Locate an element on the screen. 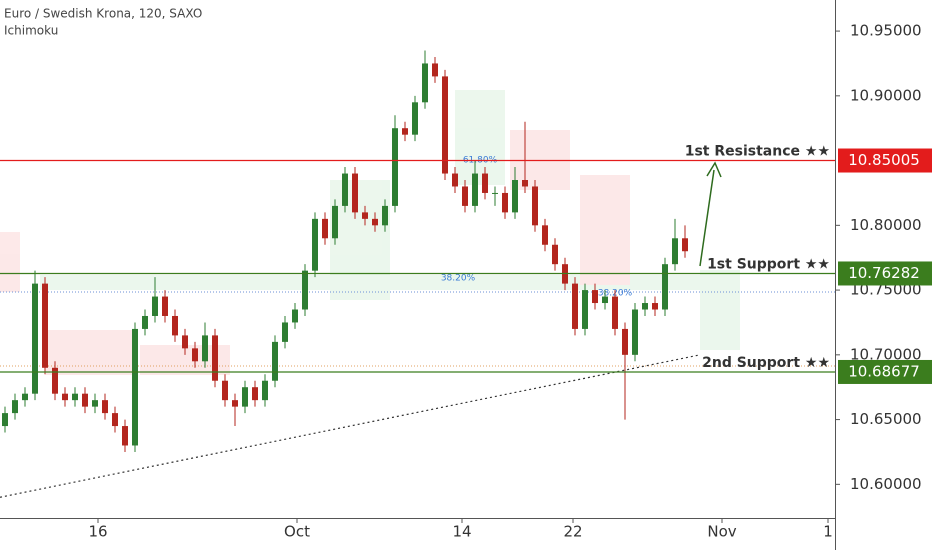 This screenshot has height=550, width=932. level-label: 2nd Support ★★ is located at coordinates (766, 363).